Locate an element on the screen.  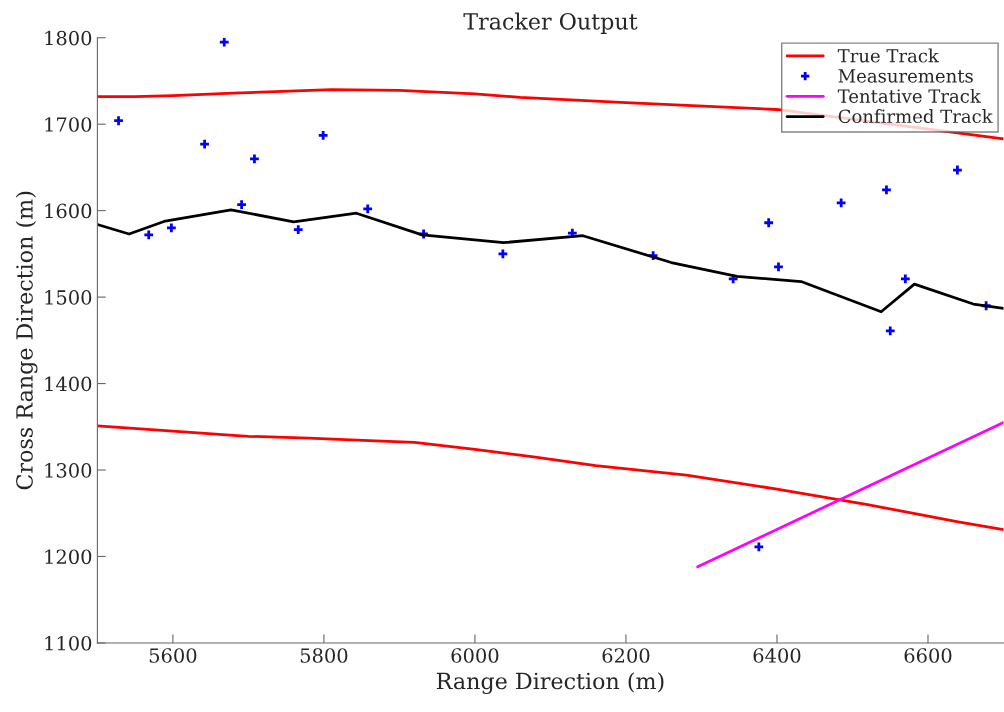
legend-label: Confirmed Track is located at coordinates (915, 116).